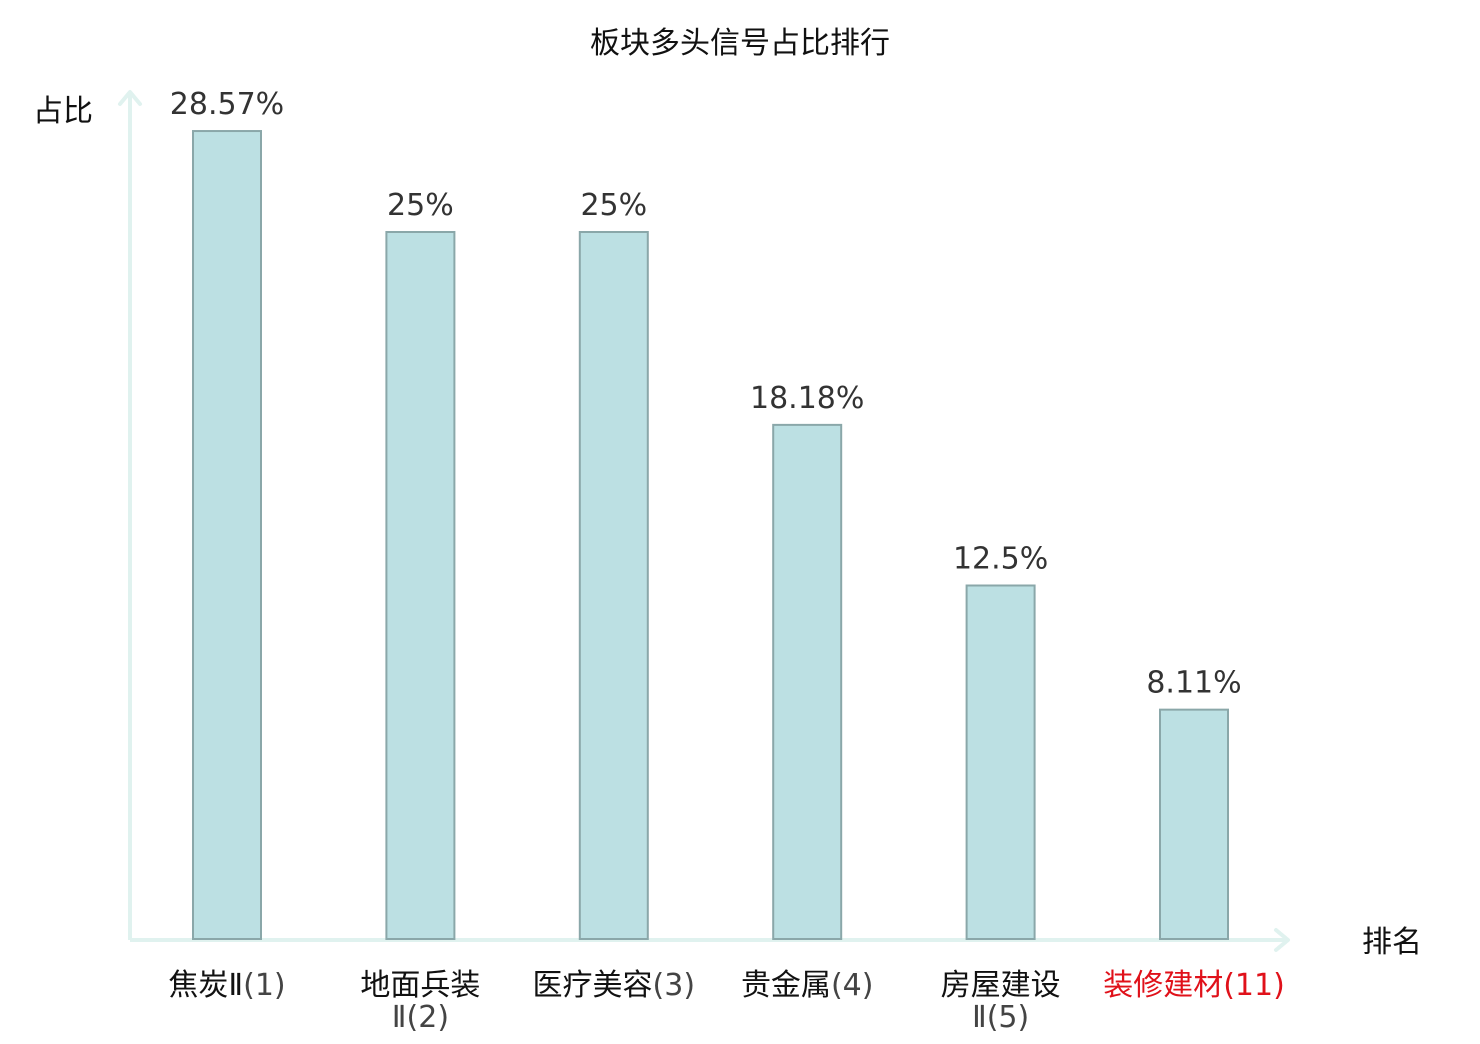  Describe the element at coordinates (786, 985) in the screenshot. I see `x-tick-label-text: 贵金属` at that location.